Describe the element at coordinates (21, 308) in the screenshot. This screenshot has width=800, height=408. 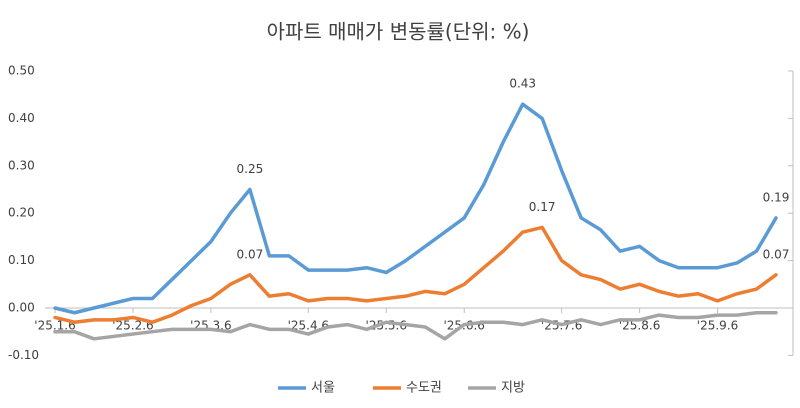
I see `y-tick-label: 0.00` at that location.